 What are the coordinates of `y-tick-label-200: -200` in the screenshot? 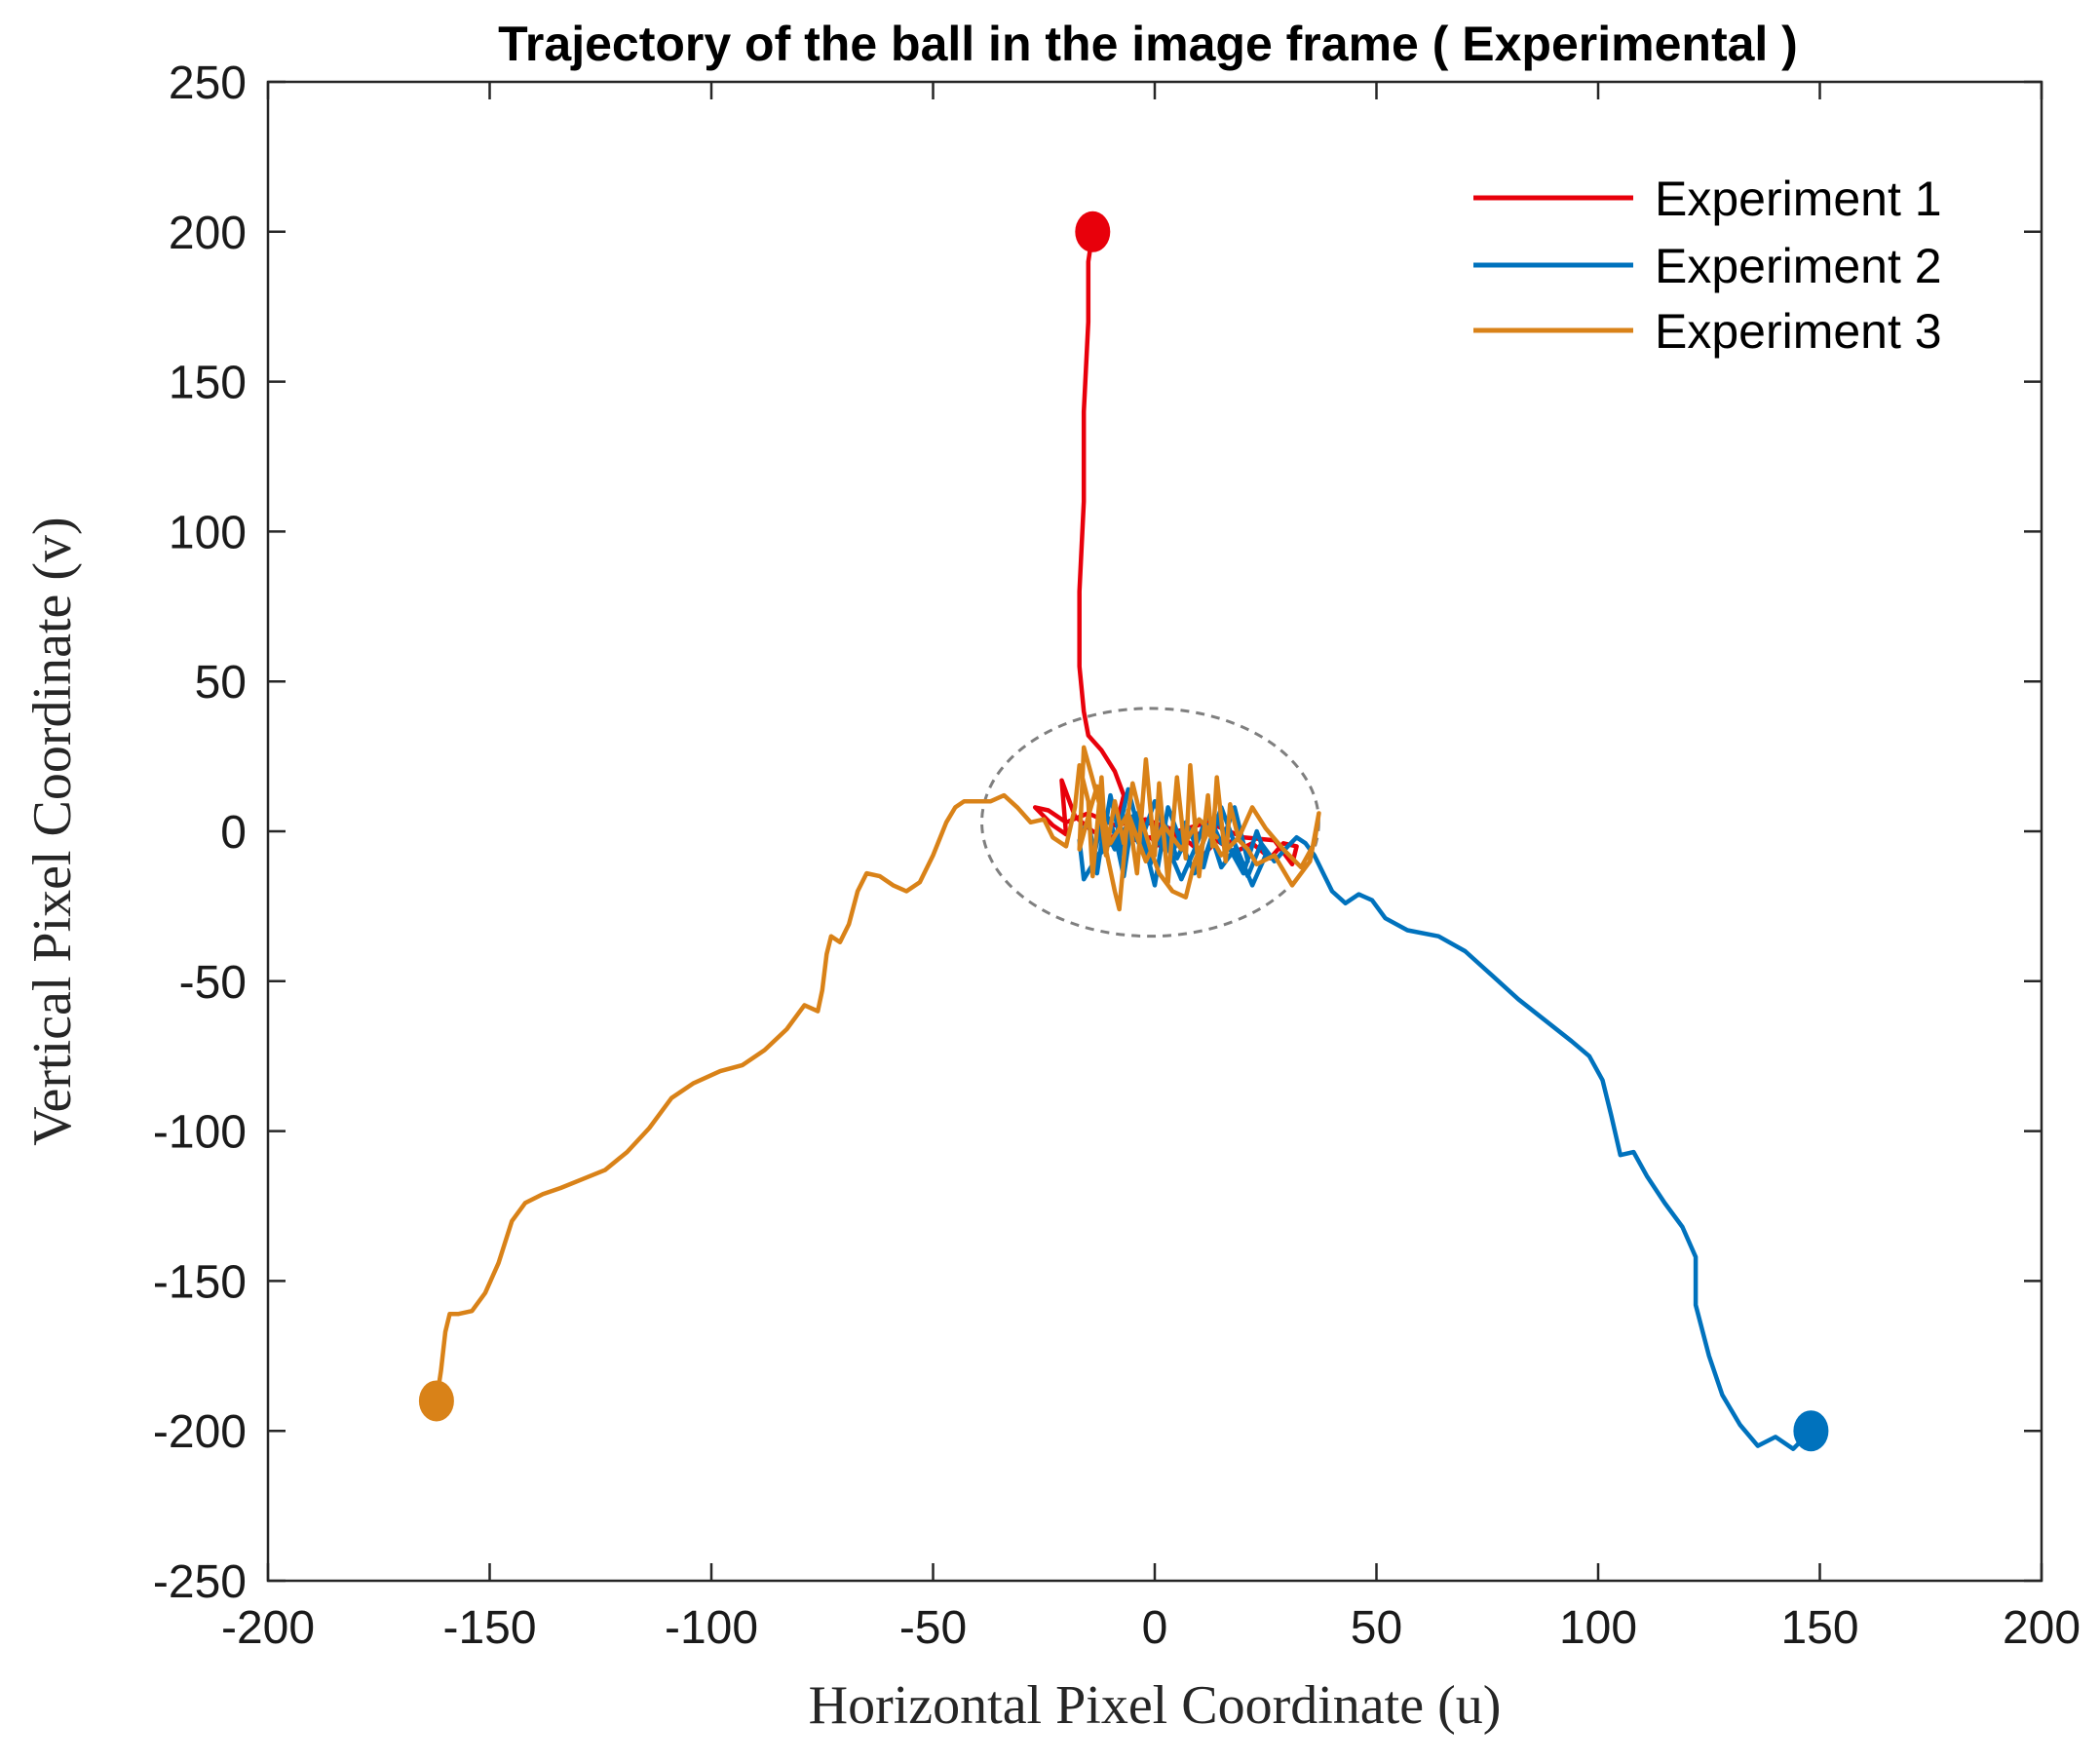 It's located at (200, 1432).